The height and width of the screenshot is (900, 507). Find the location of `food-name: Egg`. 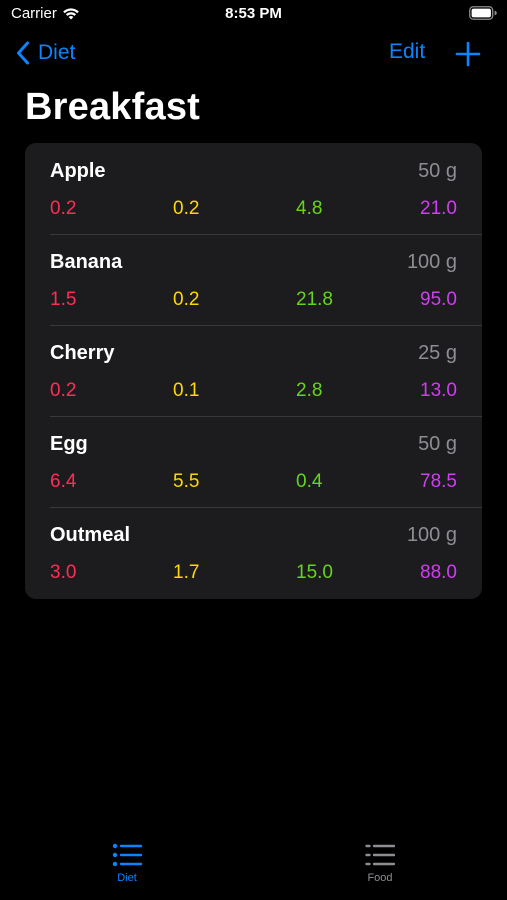

food-name: Egg is located at coordinates (69, 444).